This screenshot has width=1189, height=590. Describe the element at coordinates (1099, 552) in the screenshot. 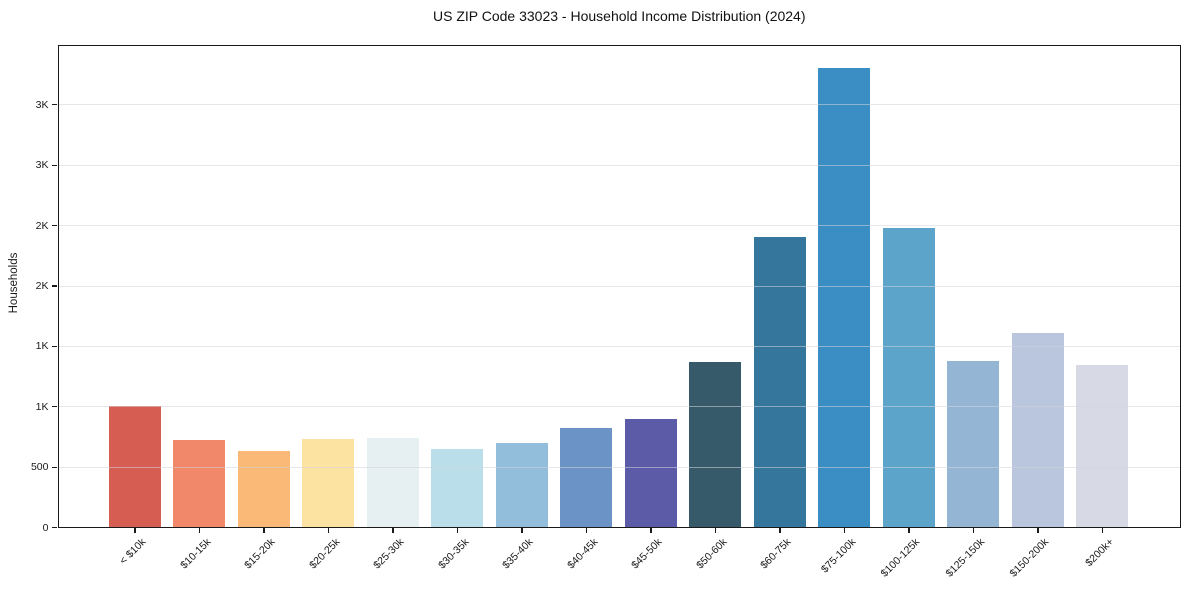

I see `x-tick-label: $200k+` at that location.